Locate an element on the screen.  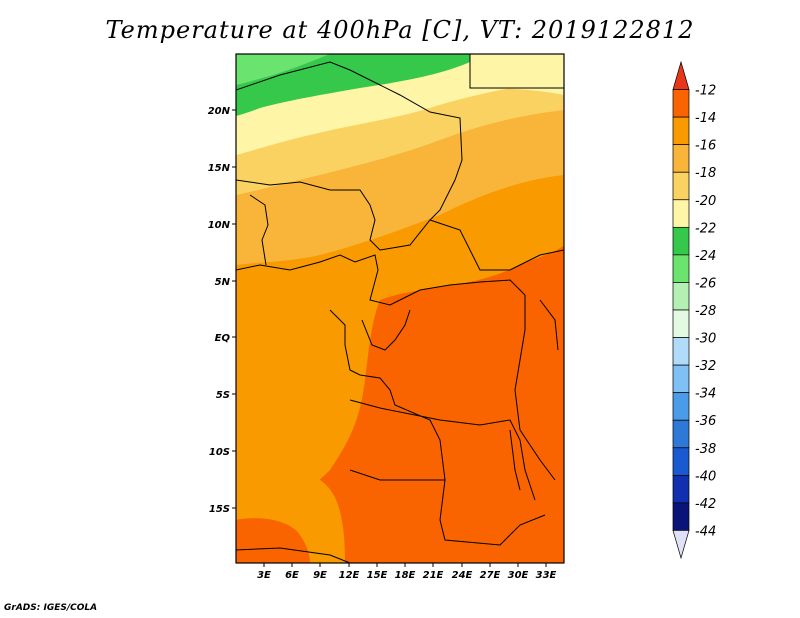
border-lakes is located at coordinates (549, 325).